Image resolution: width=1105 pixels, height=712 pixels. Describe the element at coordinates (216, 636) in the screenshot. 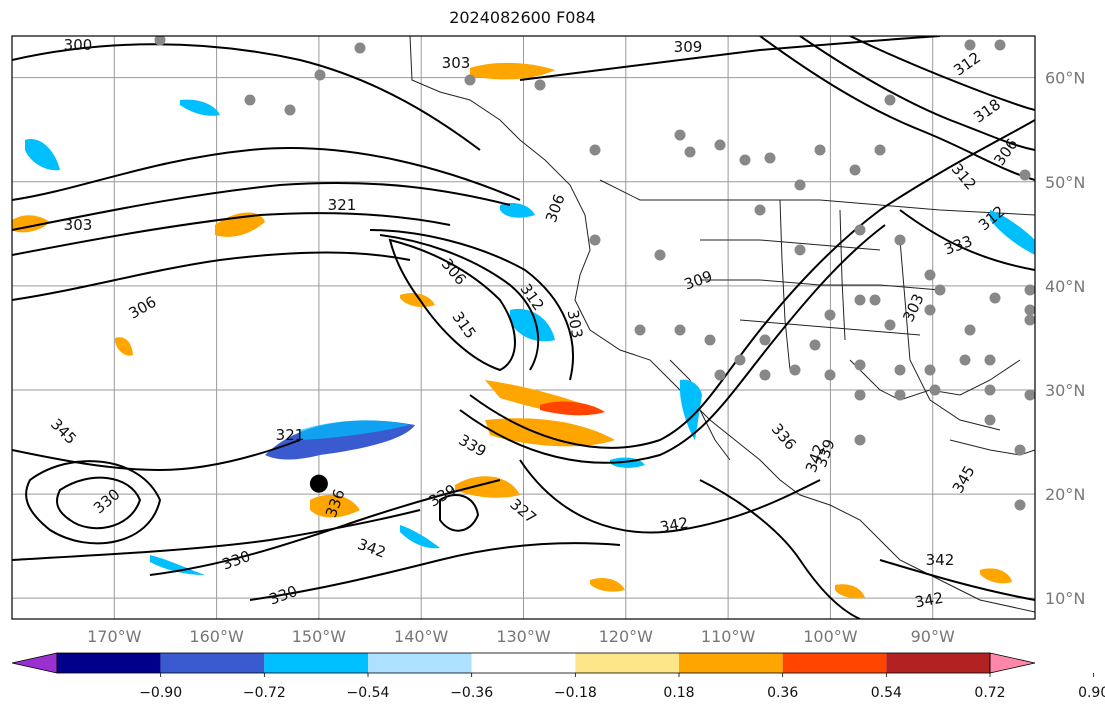

I see `longitude-tick-label: 160°W` at that location.